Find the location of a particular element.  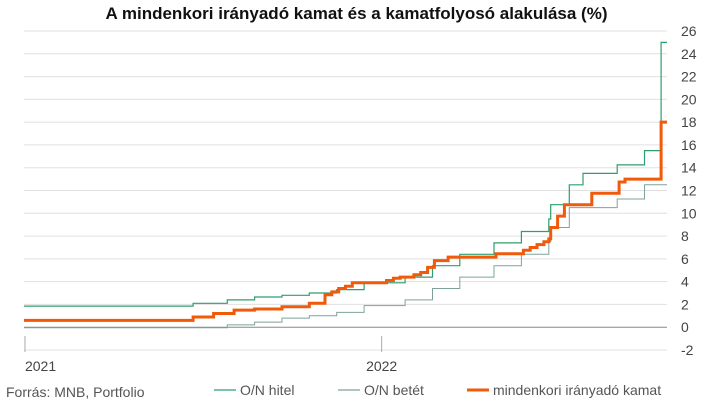

y-tick-label: -2 is located at coordinates (687, 350).